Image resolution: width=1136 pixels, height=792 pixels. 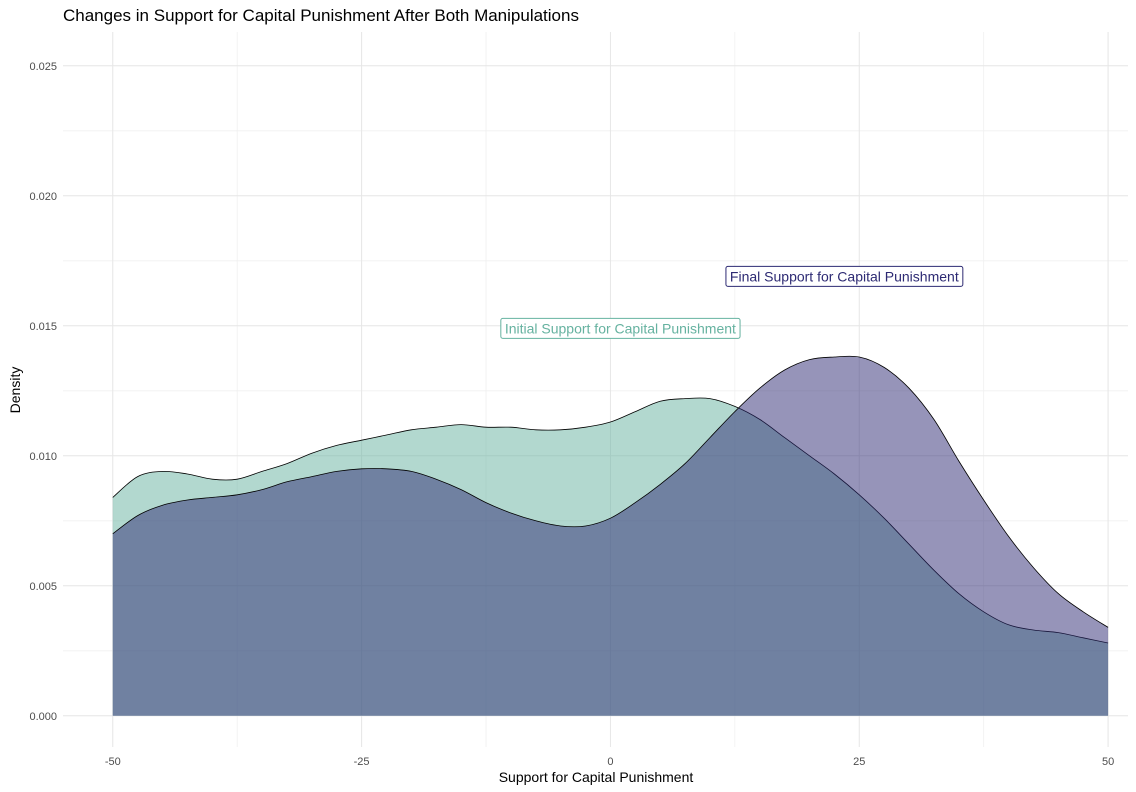 I want to click on annotation-text: Final Support for Capital Punishment, so click(x=844, y=276).